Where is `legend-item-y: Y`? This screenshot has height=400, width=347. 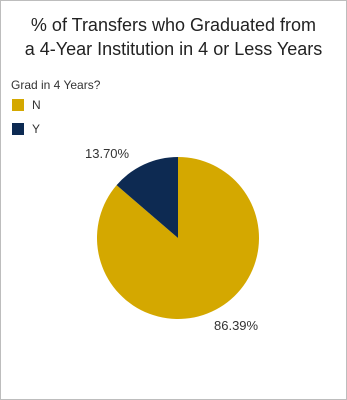
legend-item-y: Y is located at coordinates (26, 129).